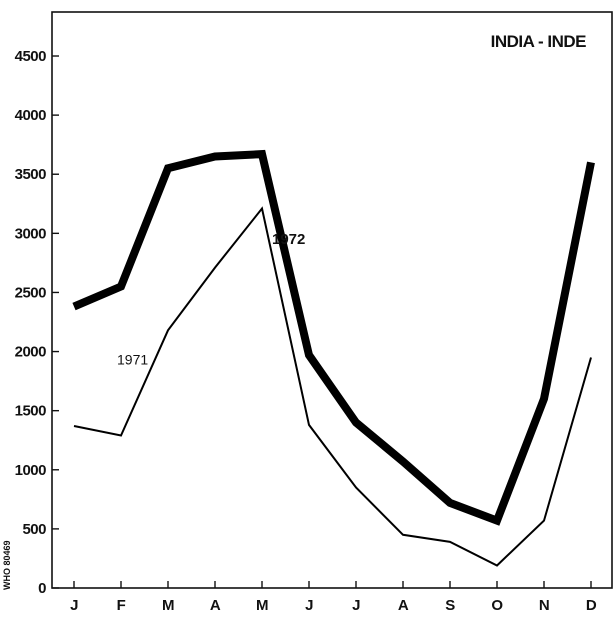 The width and height of the screenshot is (615, 620). What do you see at coordinates (591, 605) in the screenshot?
I see `x-tick-label: D` at bounding box center [591, 605].